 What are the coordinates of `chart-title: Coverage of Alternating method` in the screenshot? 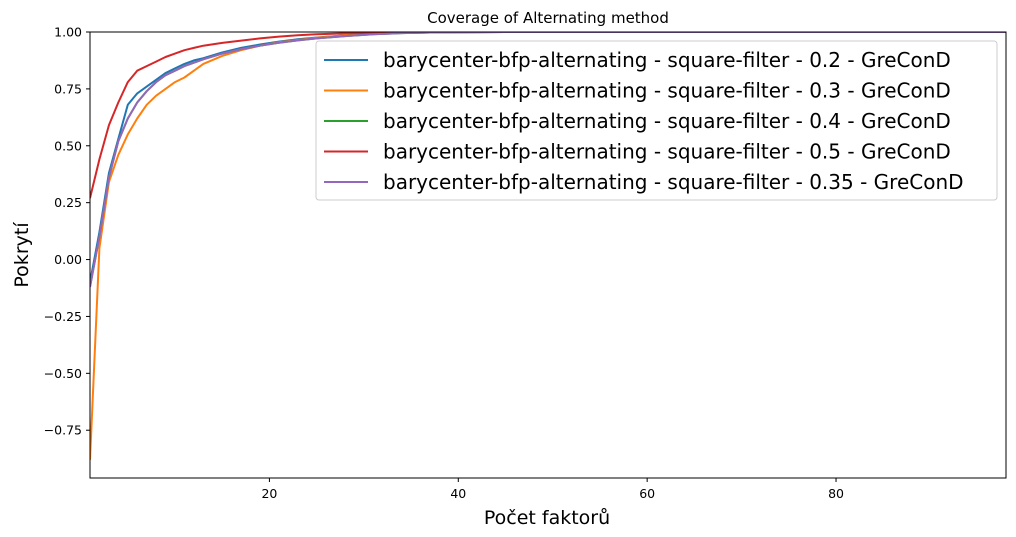 It's located at (548, 18).